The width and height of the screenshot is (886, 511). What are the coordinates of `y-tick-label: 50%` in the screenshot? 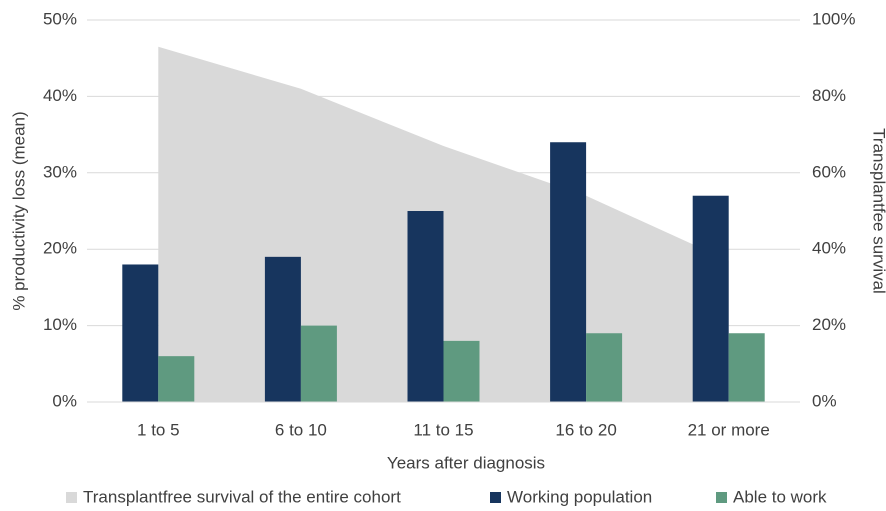 It's located at (60, 18).